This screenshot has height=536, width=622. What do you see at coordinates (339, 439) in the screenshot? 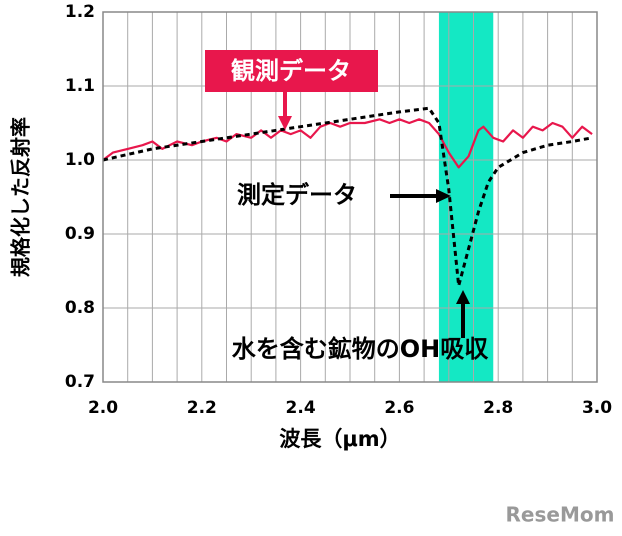
I see `x-axis-title: 波長（μm）` at bounding box center [339, 439].